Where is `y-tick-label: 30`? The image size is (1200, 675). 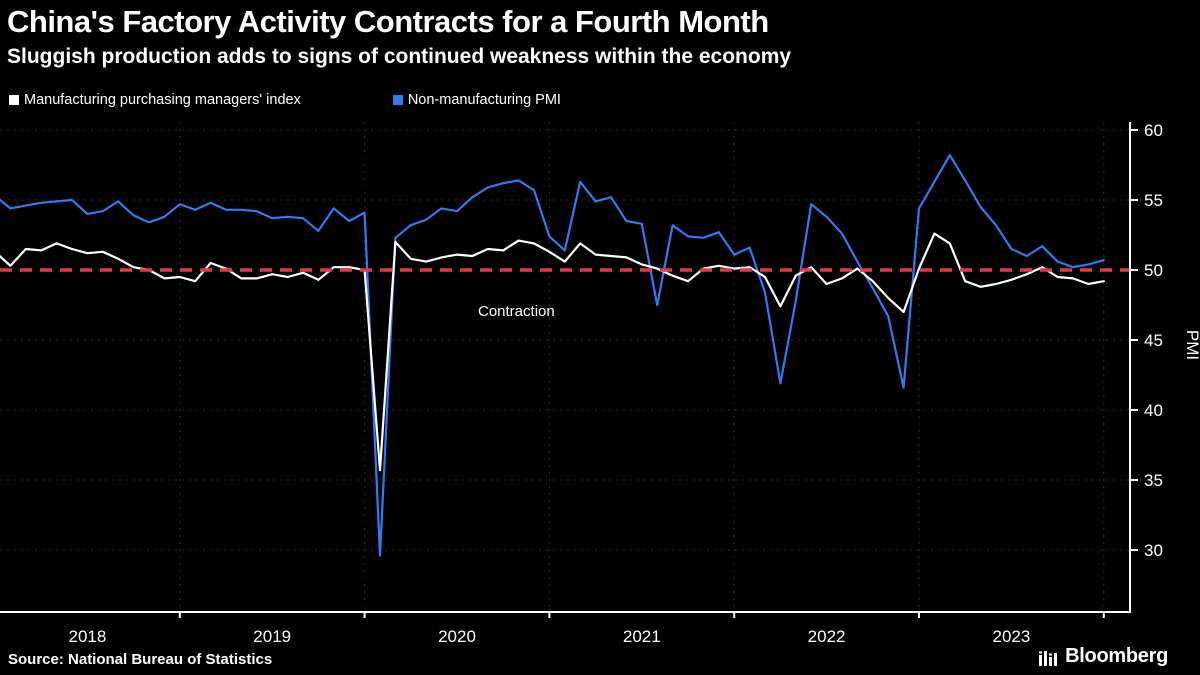
y-tick-label: 30 is located at coordinates (1153, 550).